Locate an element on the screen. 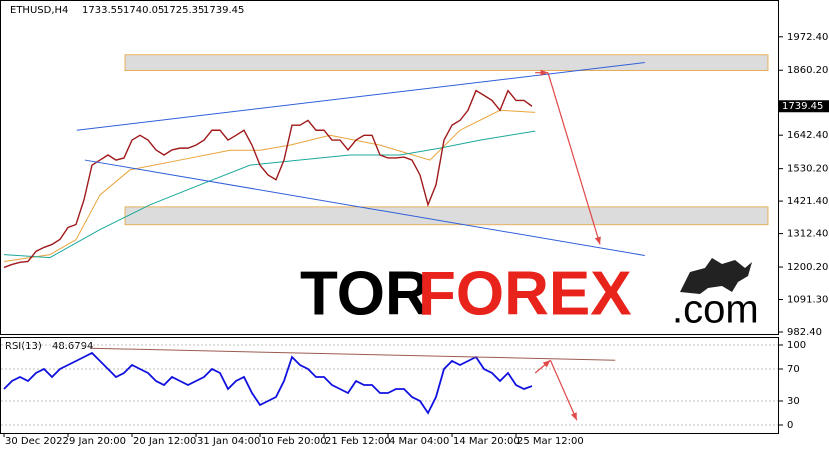 This screenshot has width=829, height=452. header-close: 1739.45 is located at coordinates (223, 10).